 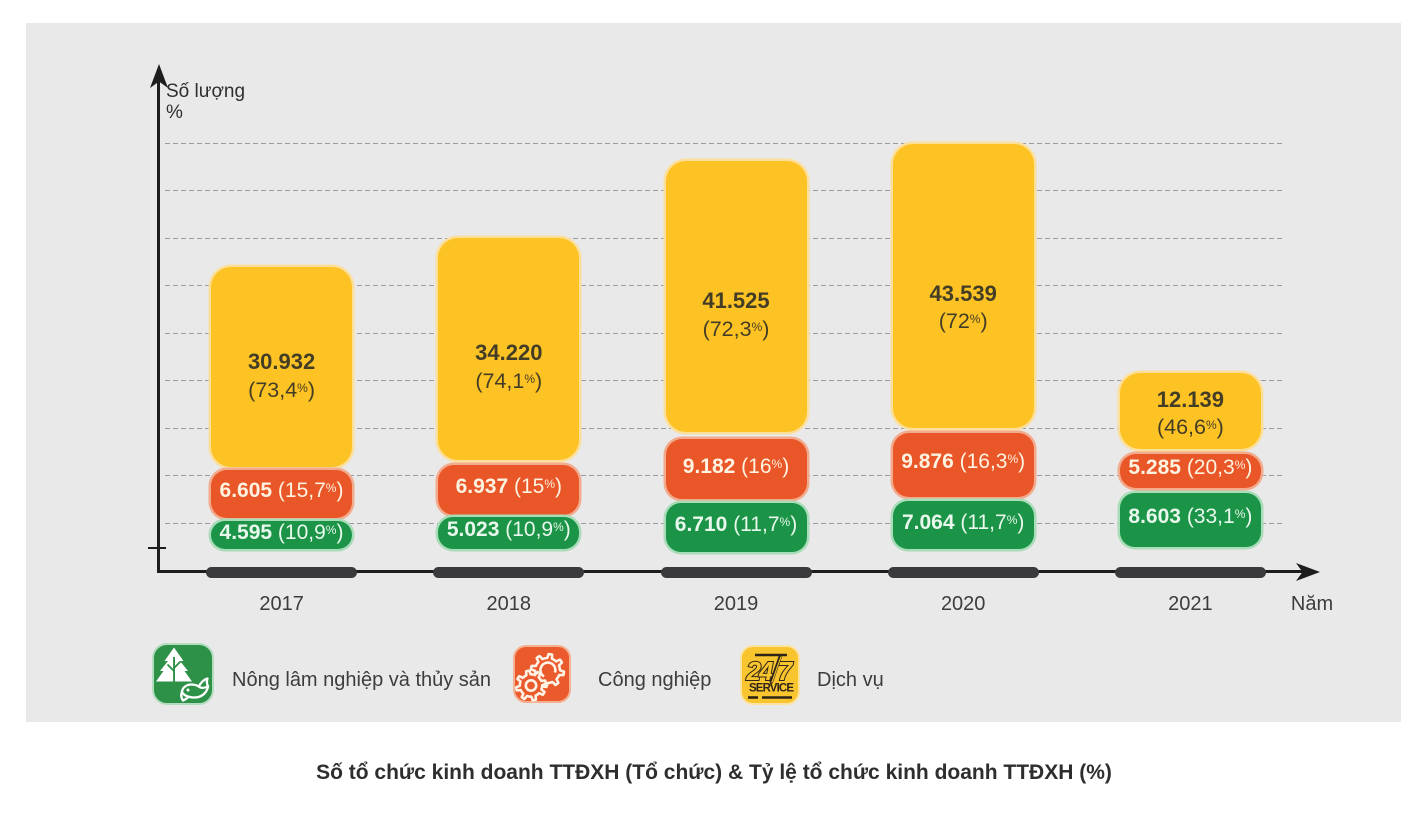 I want to click on svg-text: 7, so click(x=786, y=671).